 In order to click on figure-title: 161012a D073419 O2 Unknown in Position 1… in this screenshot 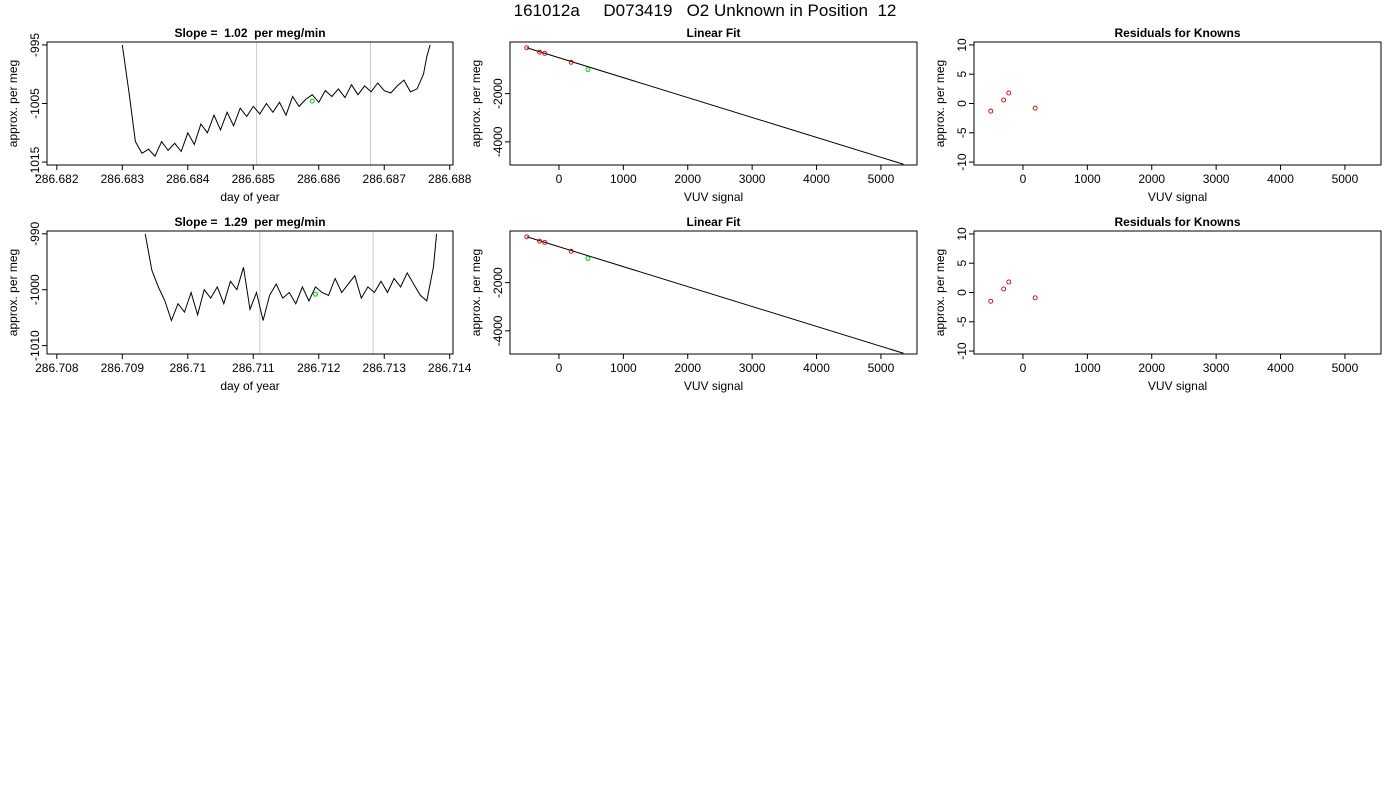, I will do `click(705, 10)`.